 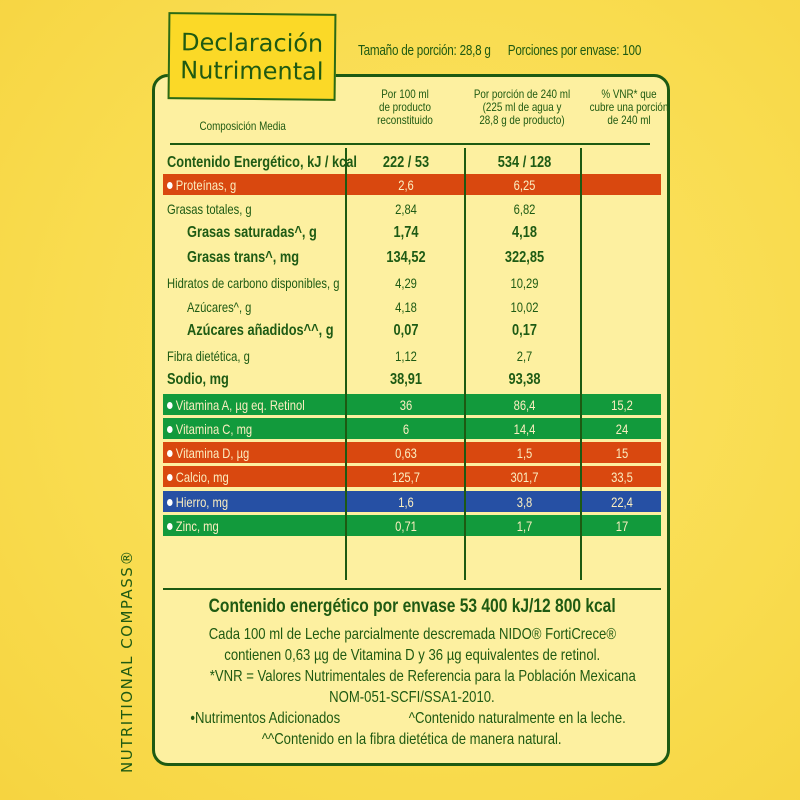 What do you see at coordinates (524, 162) in the screenshot?
I see `value-per-serving: 534 / 128` at bounding box center [524, 162].